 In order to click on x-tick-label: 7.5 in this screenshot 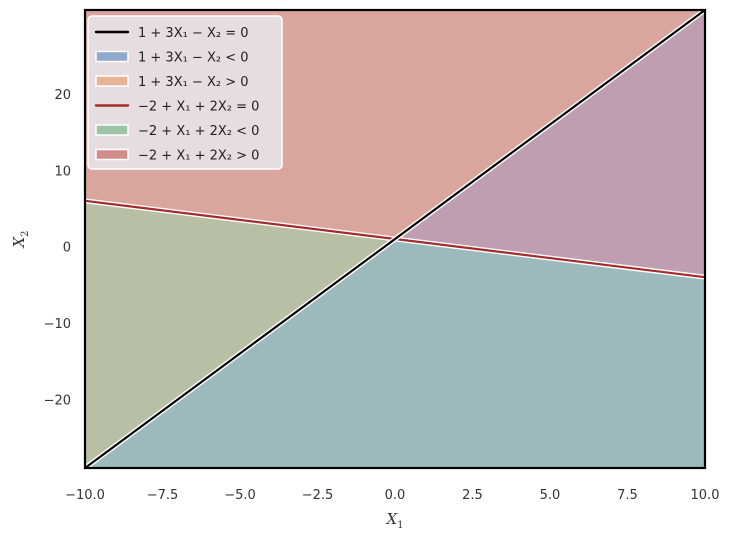, I will do `click(627, 495)`.